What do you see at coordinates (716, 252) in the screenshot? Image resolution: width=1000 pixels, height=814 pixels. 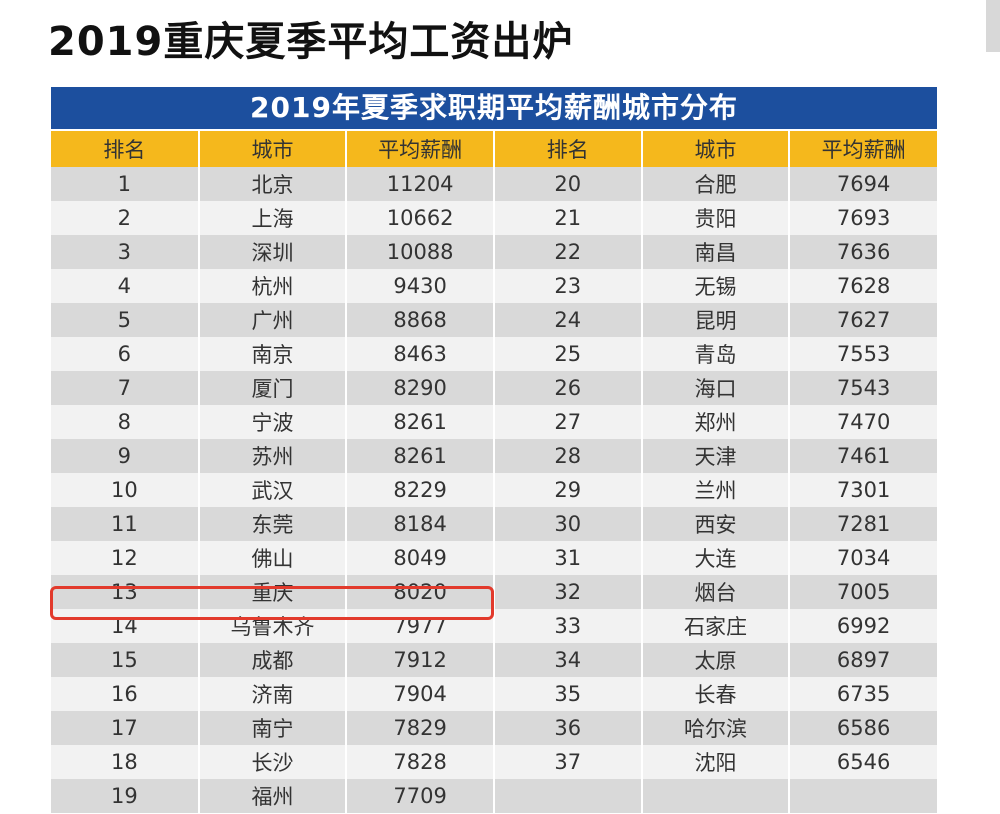 I see `cell-city-right: 南昌` at bounding box center [716, 252].